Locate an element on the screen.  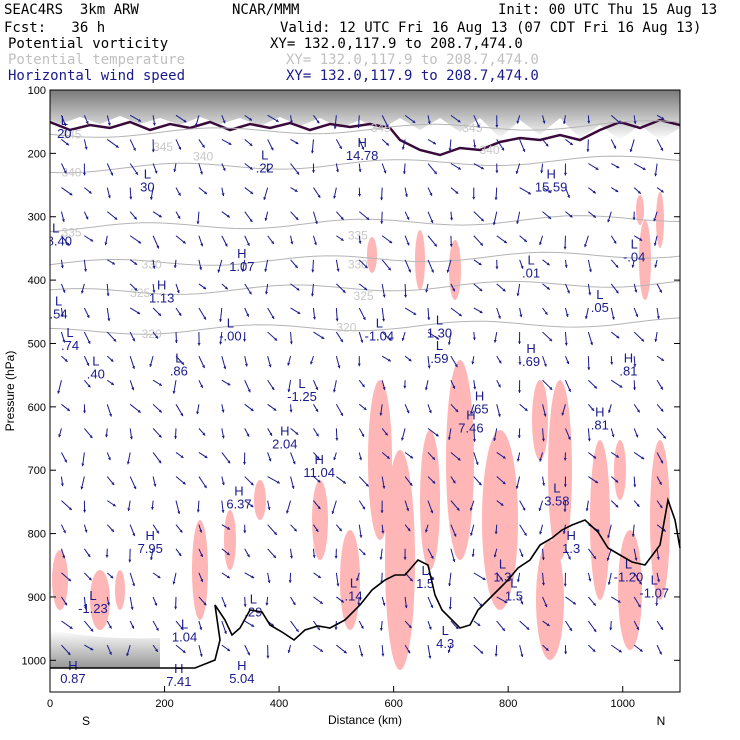
legend-pv-name: Potential vorticity is located at coordinates (88, 44).